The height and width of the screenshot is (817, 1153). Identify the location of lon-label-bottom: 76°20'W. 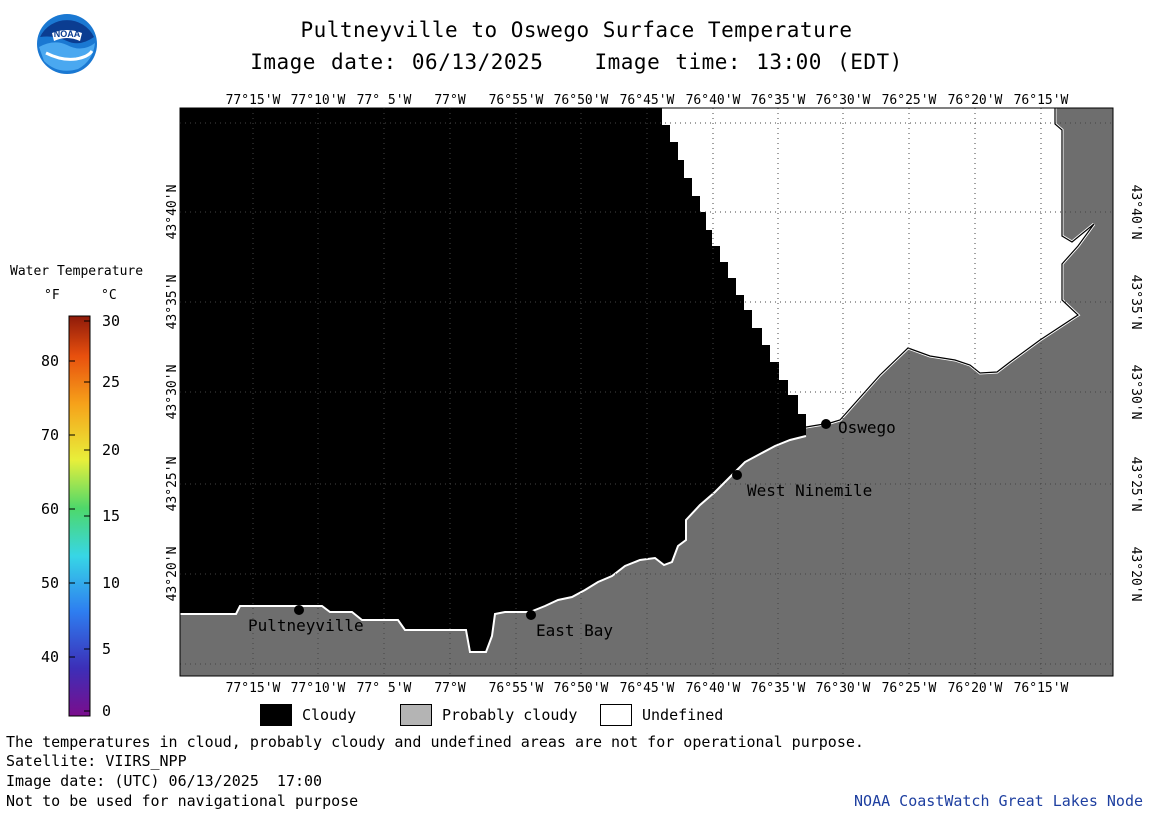
(975, 688).